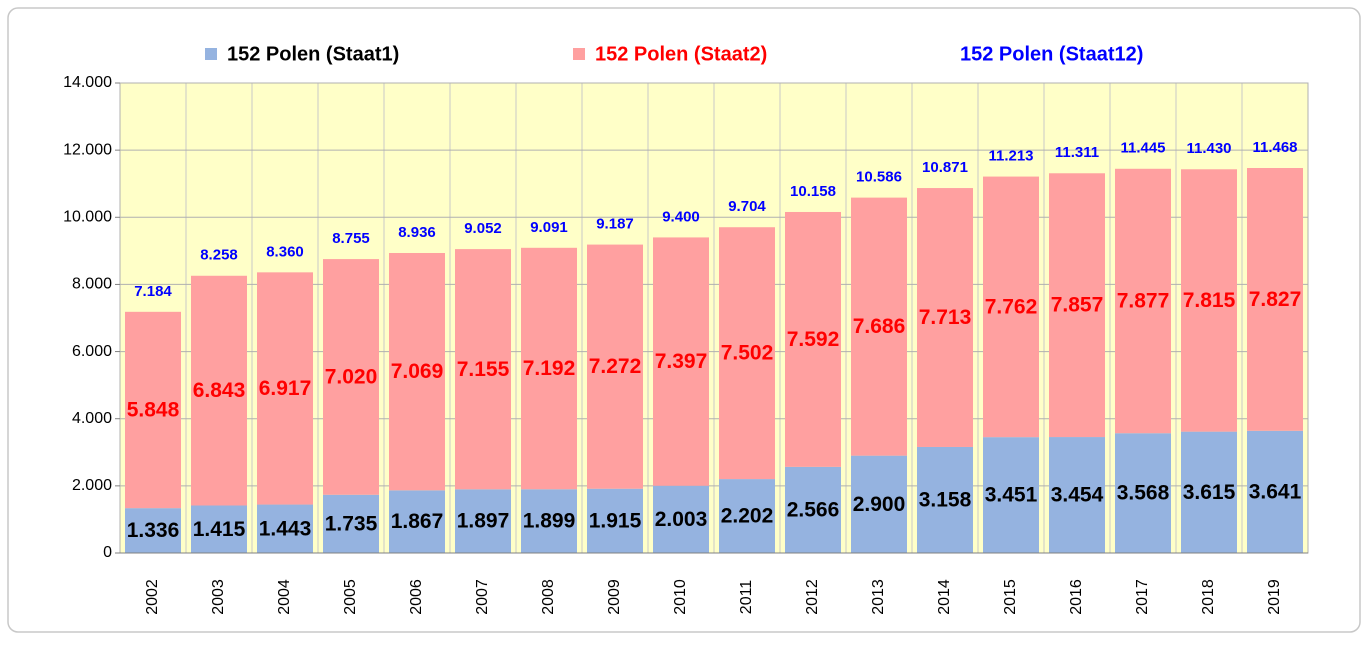 This screenshot has width=1369, height=647. What do you see at coordinates (219, 255) in the screenshot?
I see `total-label: 8.258` at bounding box center [219, 255].